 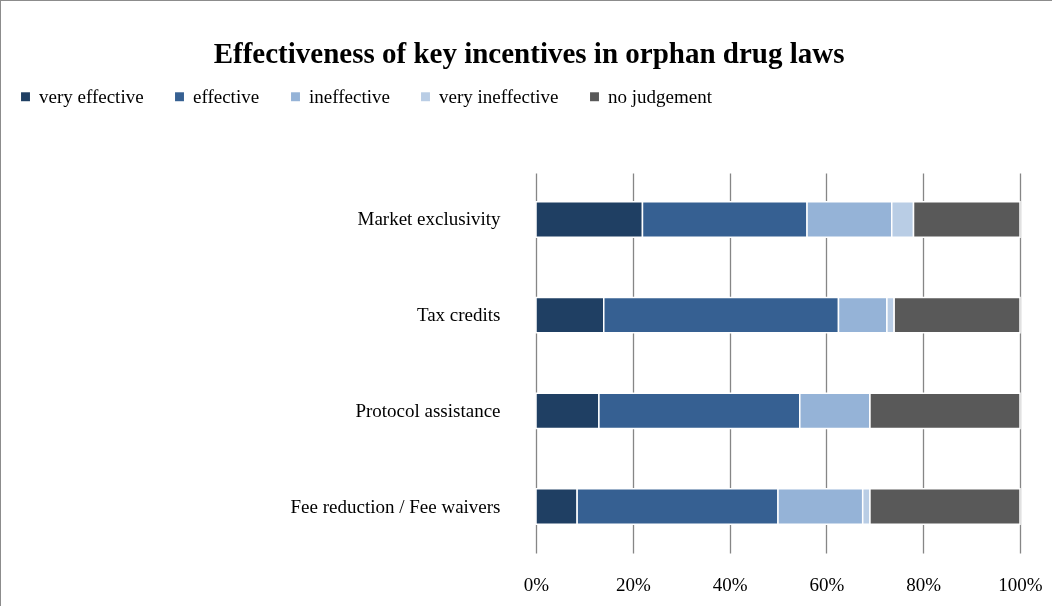 I want to click on x-tick-label: 60%, so click(x=827, y=584).